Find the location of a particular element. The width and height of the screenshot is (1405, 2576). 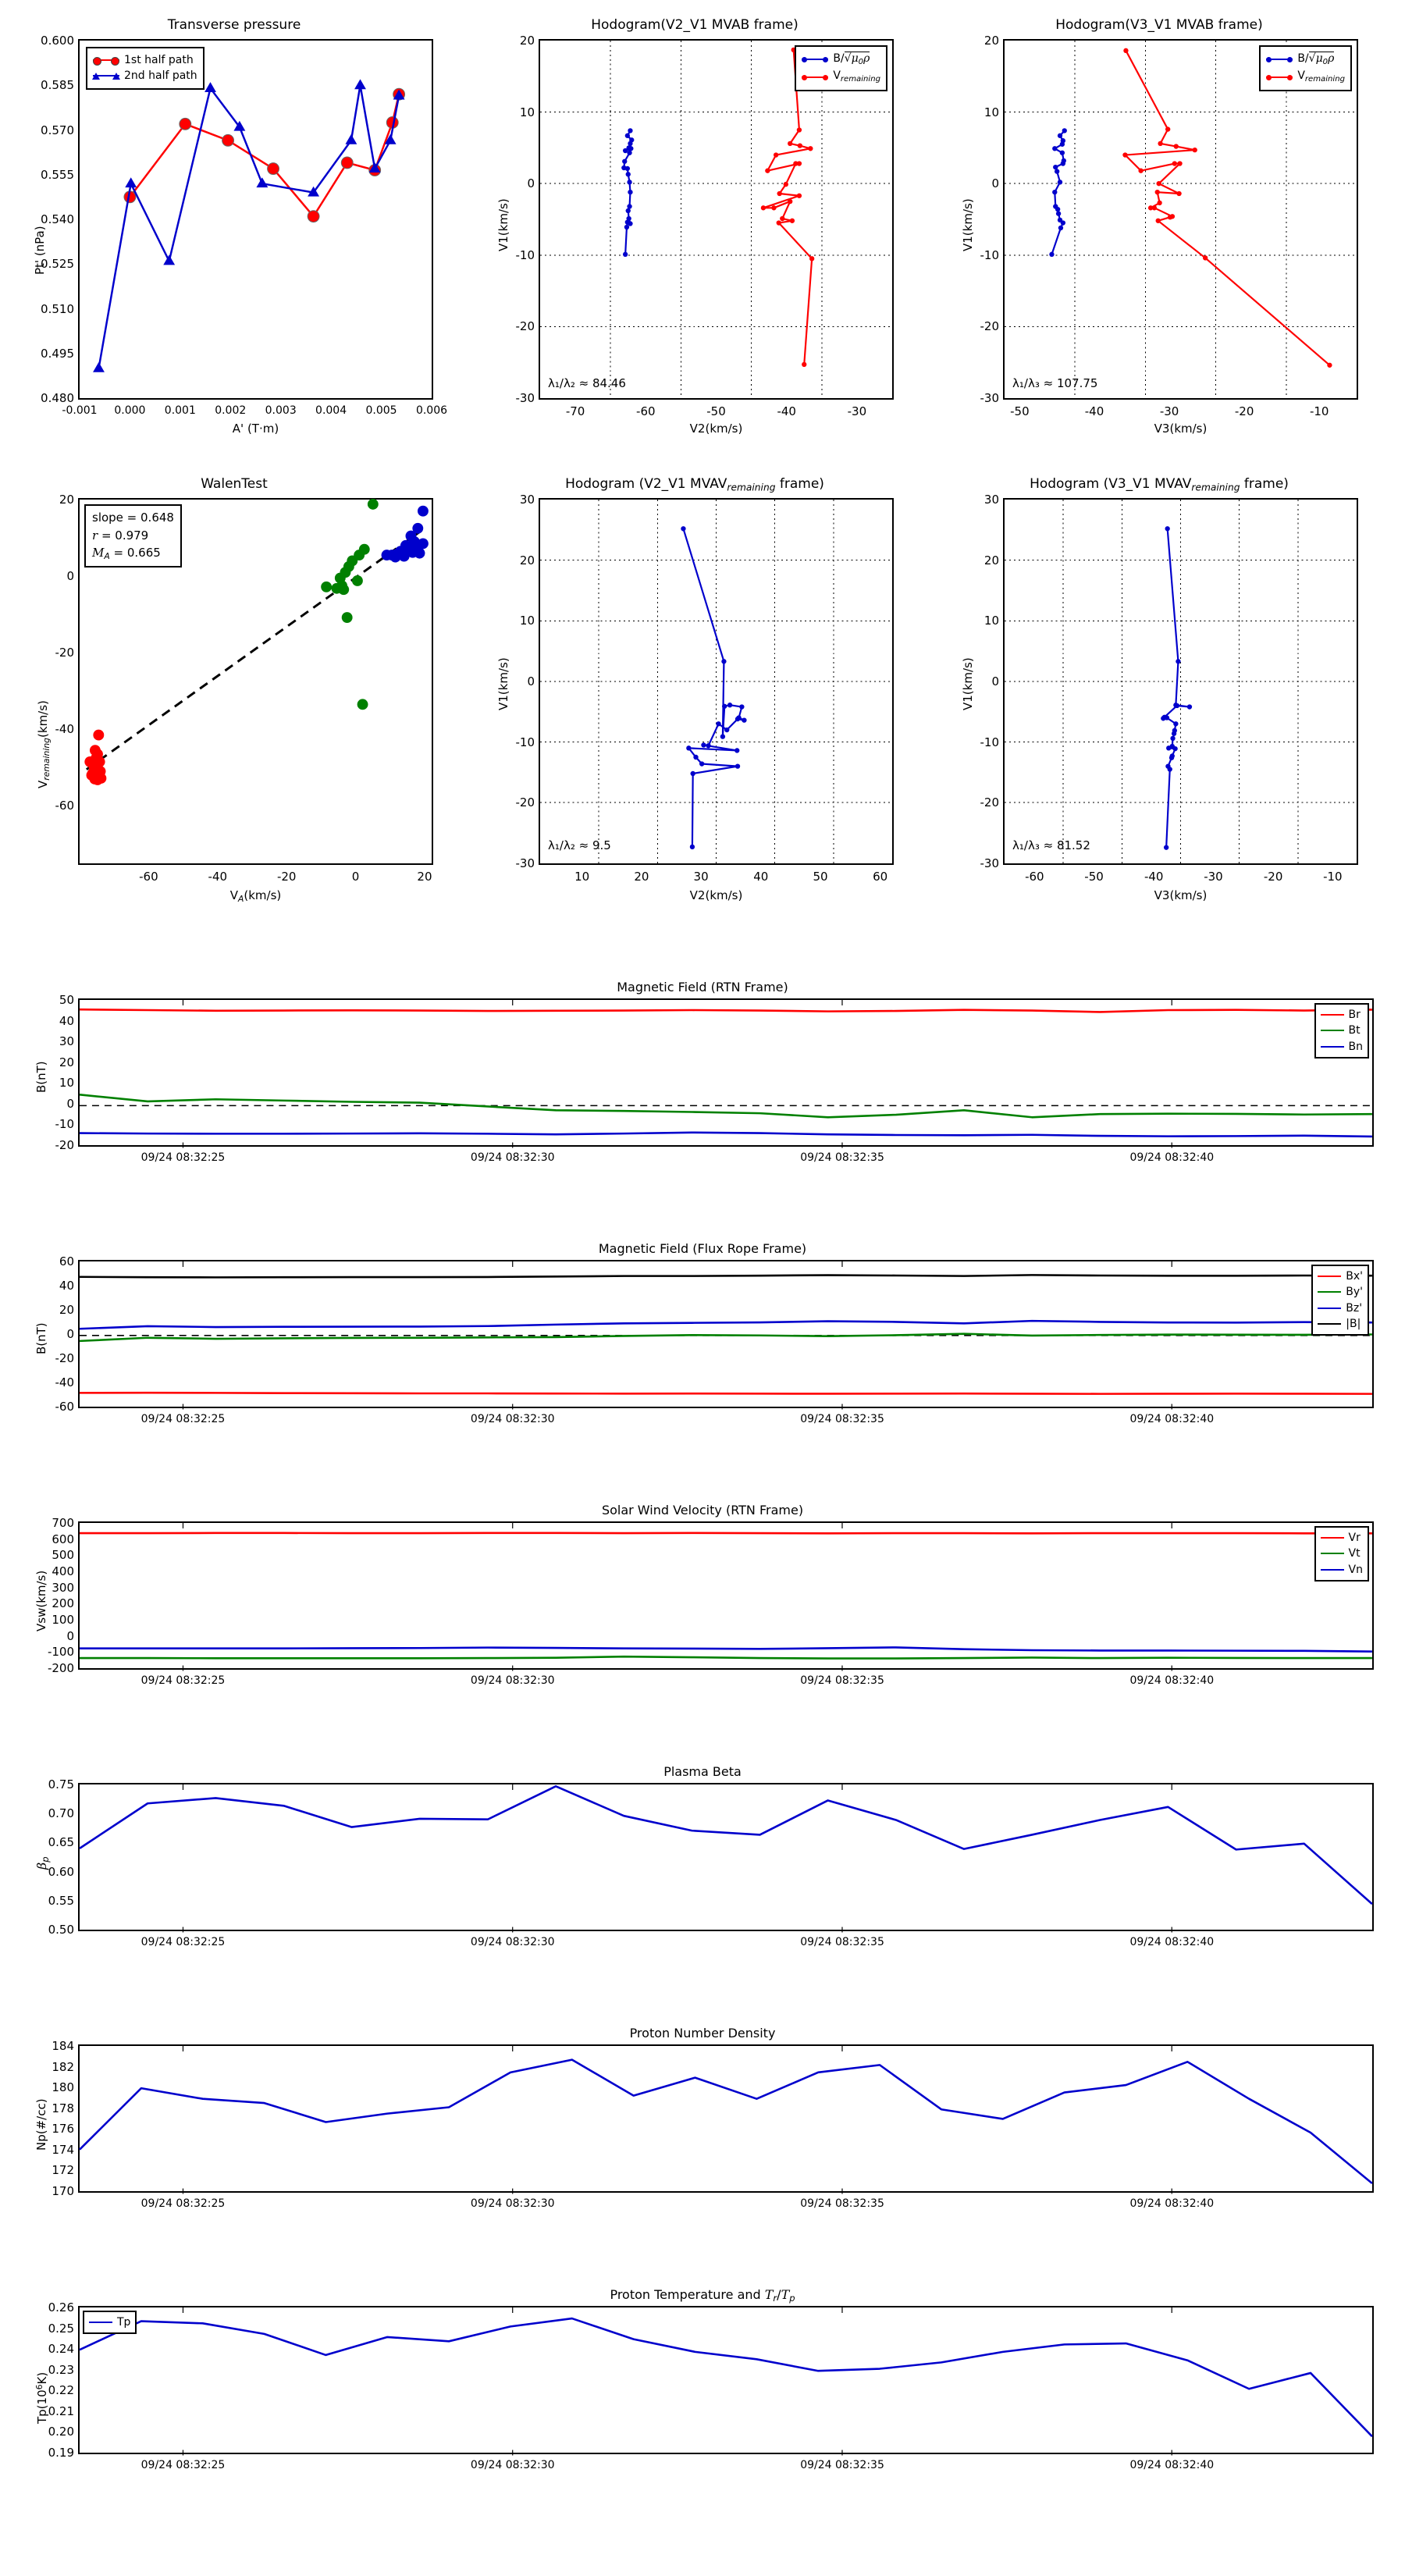

legend-swatch-bx is located at coordinates (1330, 1277).